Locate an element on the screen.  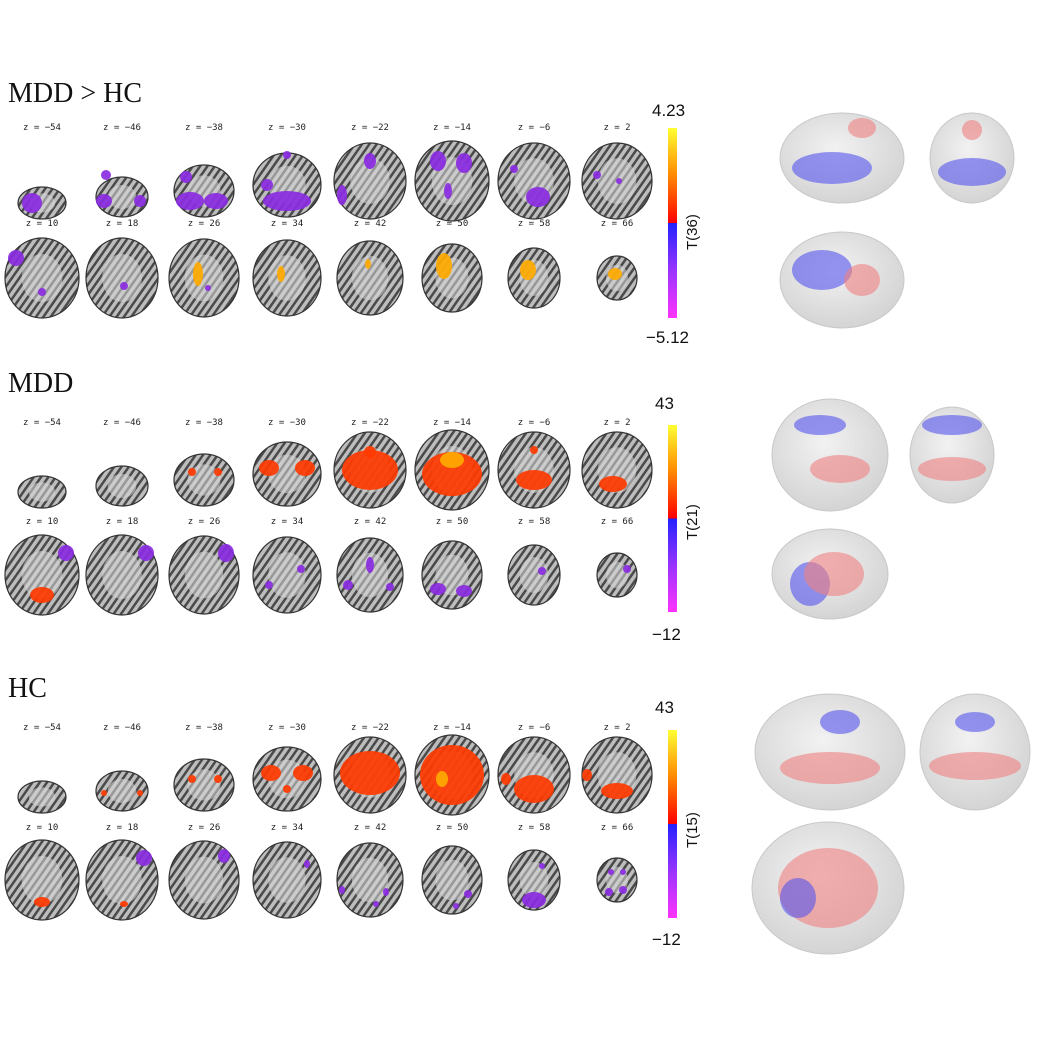
slice-label: z = 10 is located at coordinates (42, 828).